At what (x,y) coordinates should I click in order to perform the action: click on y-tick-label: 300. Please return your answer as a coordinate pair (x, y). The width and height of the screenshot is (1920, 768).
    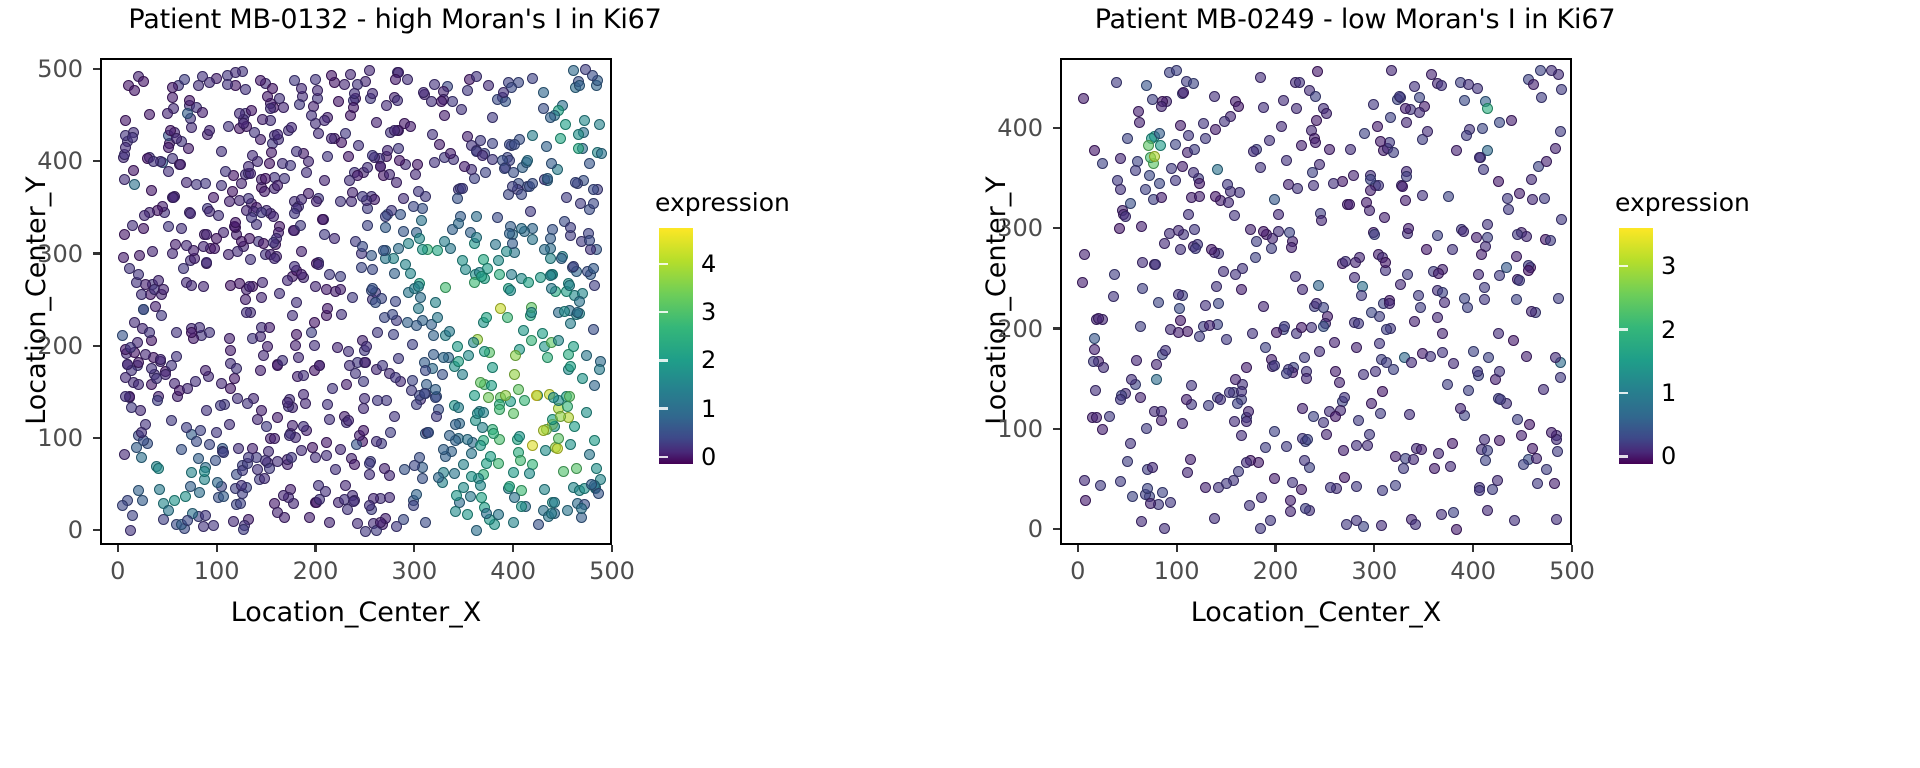
    Looking at the image, I should click on (60, 253).